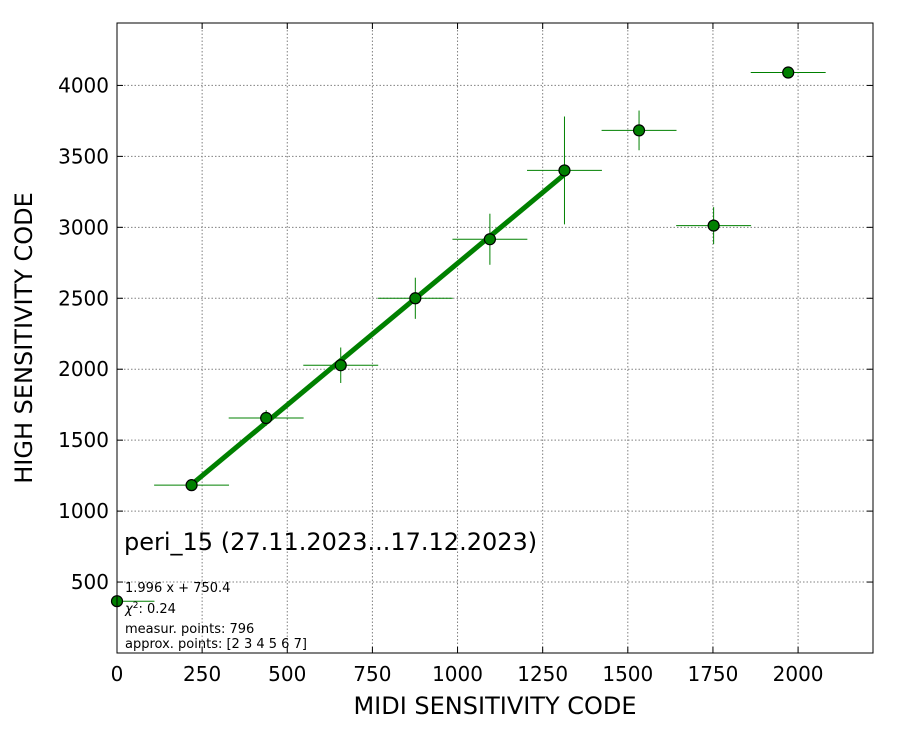  I want to click on y-axis-label: HIGH SENSITIVITY CODE, so click(24, 338).